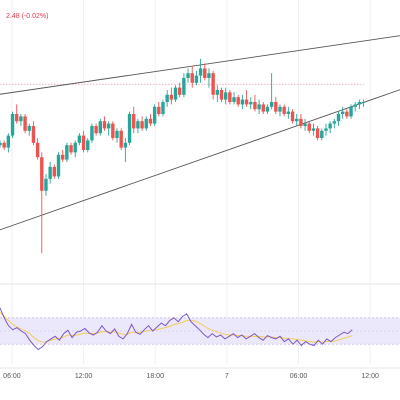 The image size is (400, 400). What do you see at coordinates (200, 373) in the screenshot?
I see `time-axis: 06:00 12:00 18:00 7 06:00 12:00` at bounding box center [200, 373].